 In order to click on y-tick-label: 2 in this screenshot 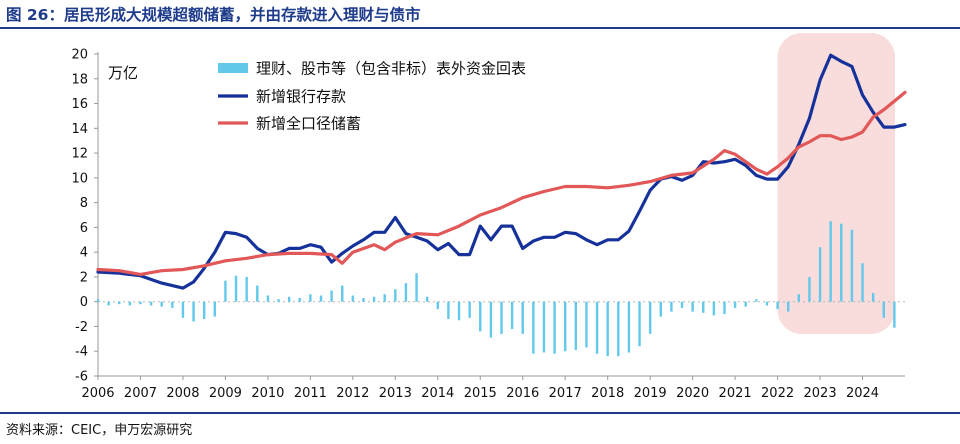, I will do `click(84, 277)`.